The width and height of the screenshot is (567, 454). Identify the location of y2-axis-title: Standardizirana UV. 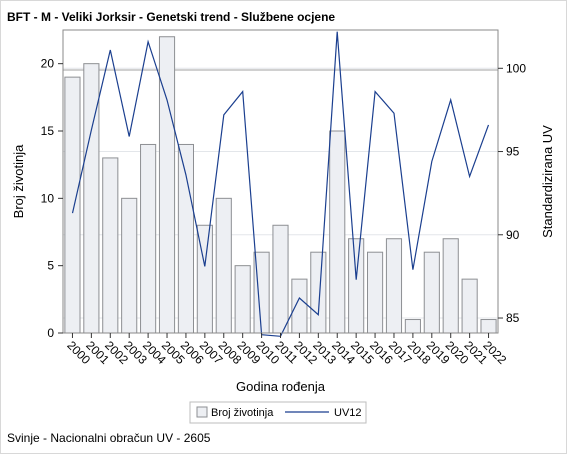
(547, 181).